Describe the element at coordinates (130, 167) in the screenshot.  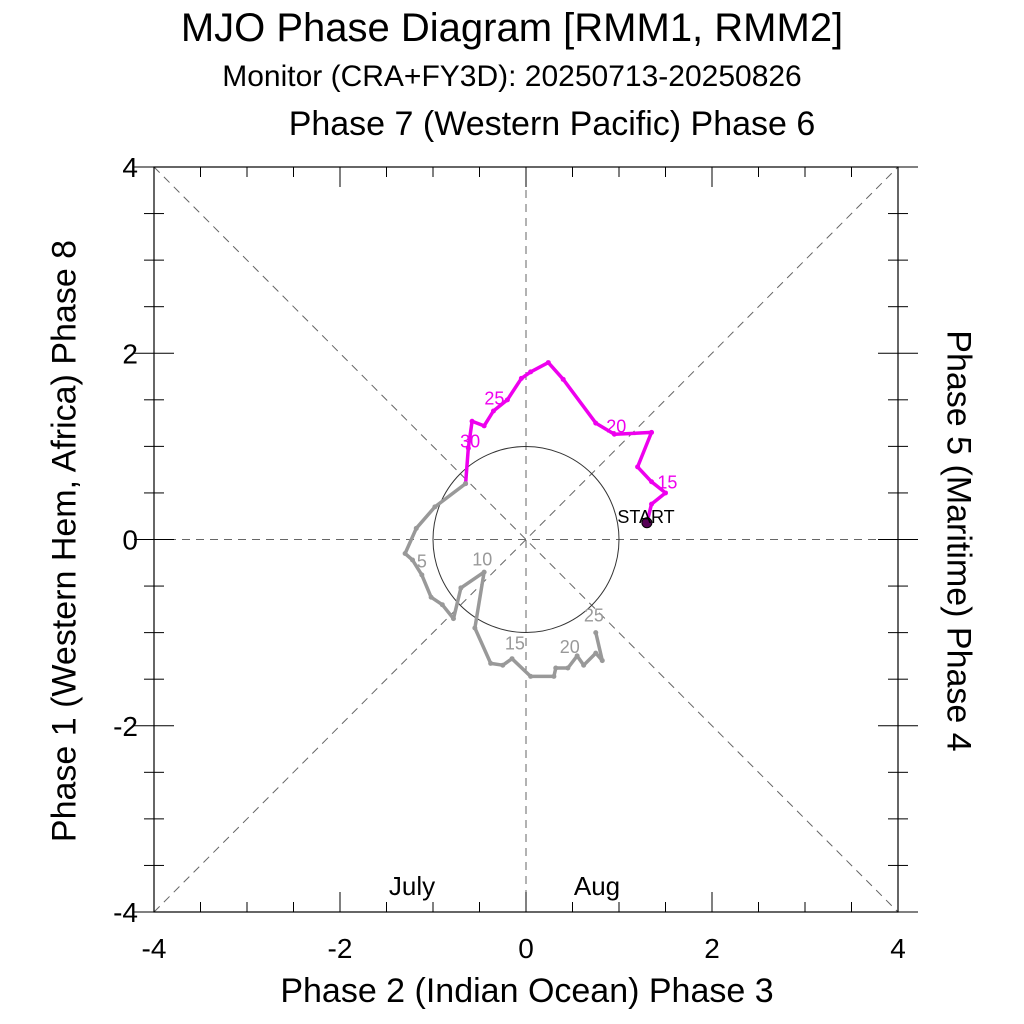
I see `y-tick-label: 4` at that location.